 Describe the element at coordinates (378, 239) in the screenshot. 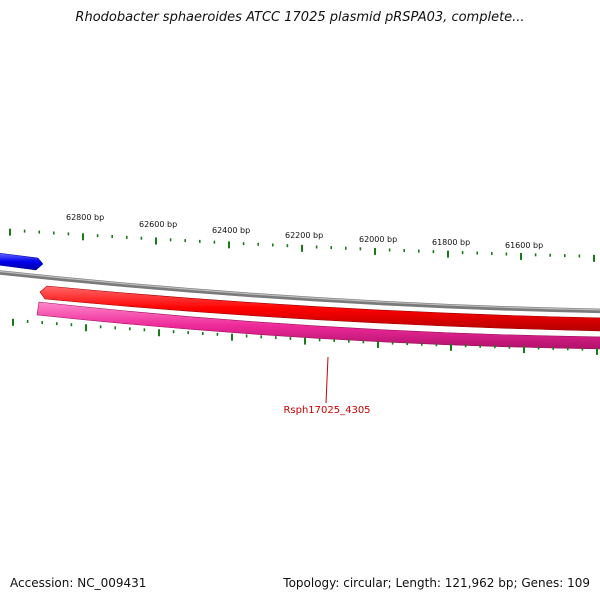

I see `ruler-label: 62000 bp` at that location.